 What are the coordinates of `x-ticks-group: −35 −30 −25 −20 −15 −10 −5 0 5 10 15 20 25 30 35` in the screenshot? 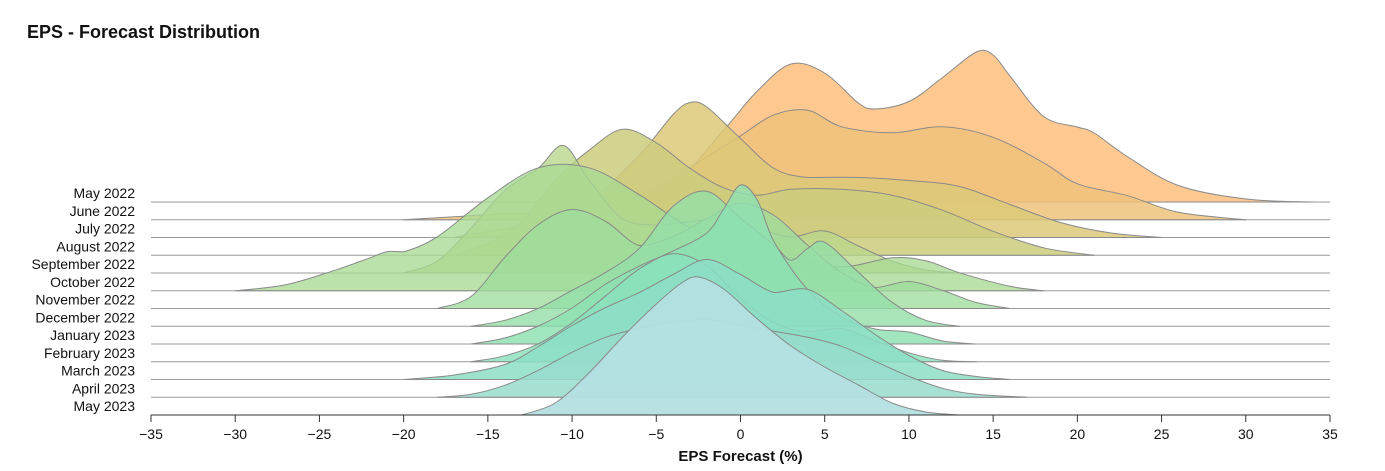 It's located at (738, 428).